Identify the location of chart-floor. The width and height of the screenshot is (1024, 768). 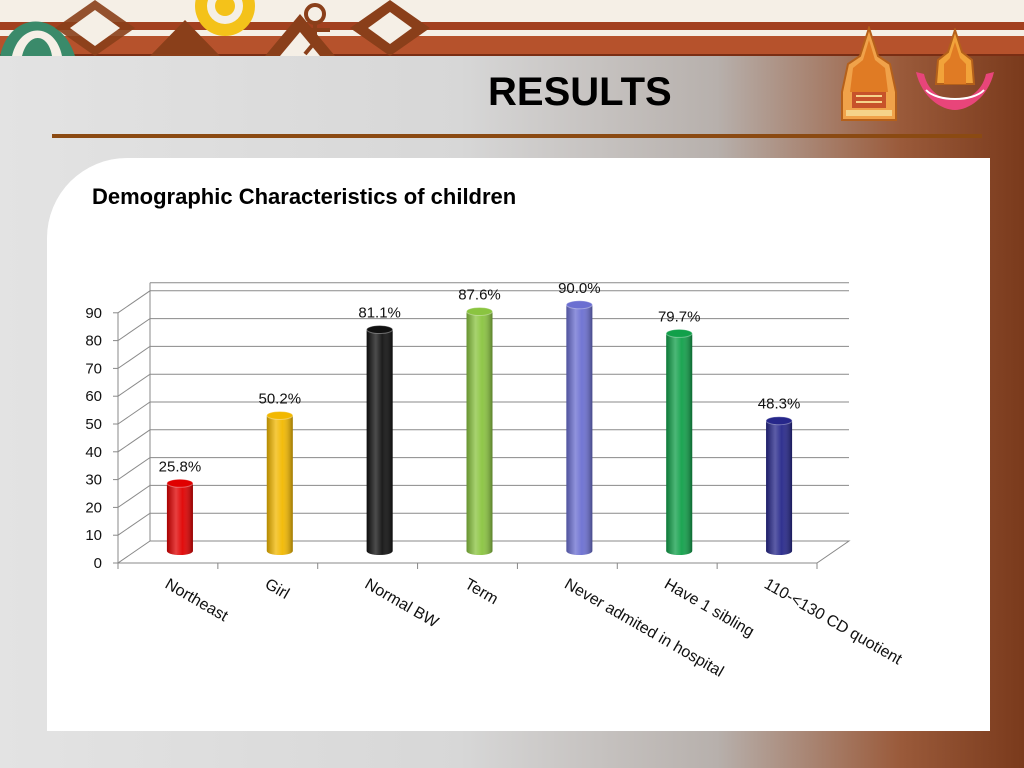
(483, 552).